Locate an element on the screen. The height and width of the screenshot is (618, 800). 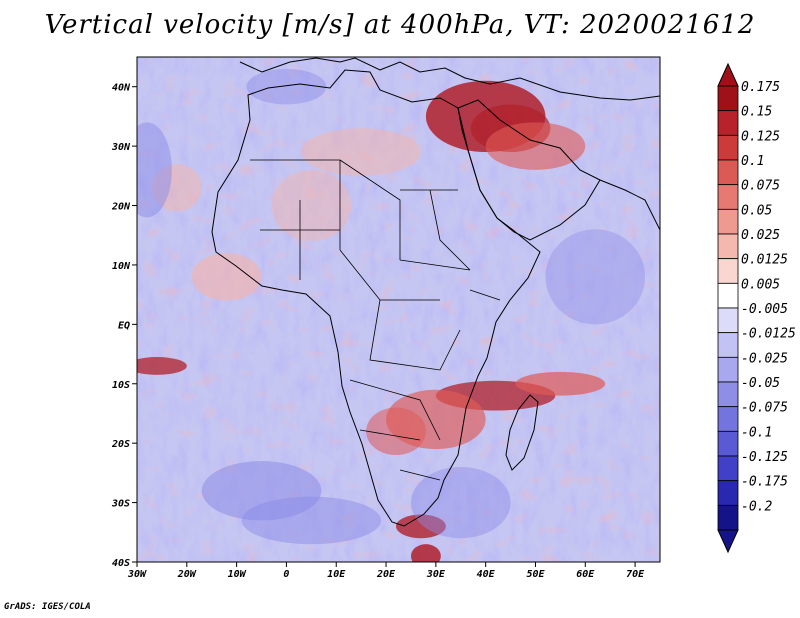
longitude-axis: 30W 20W 10W 0 10E 20E 30E 40E 50E 60E 70E is located at coordinates (386, 571).